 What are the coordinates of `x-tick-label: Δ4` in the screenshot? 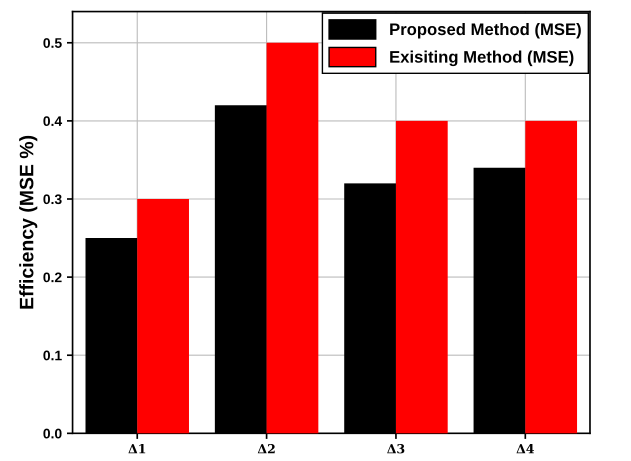 It's located at (525, 449).